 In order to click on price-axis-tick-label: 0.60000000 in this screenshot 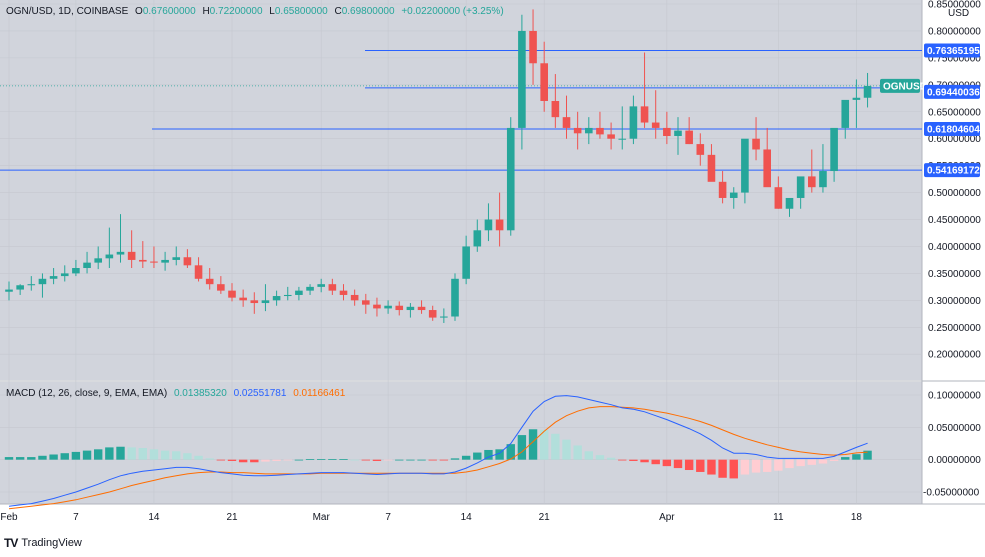, I will do `click(954, 139)`.